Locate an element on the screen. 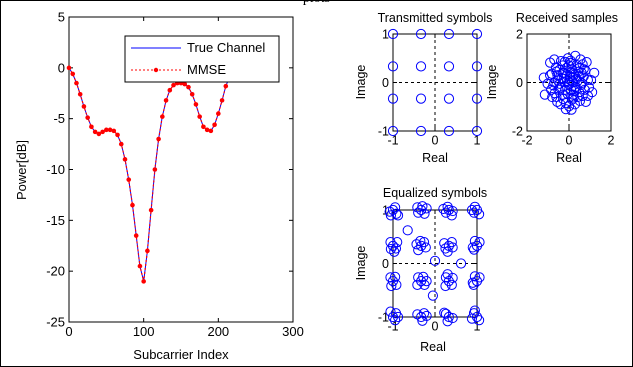 Image resolution: width=633 pixels, height=367 pixels. equalized-ylabel: Image is located at coordinates (361, 263).